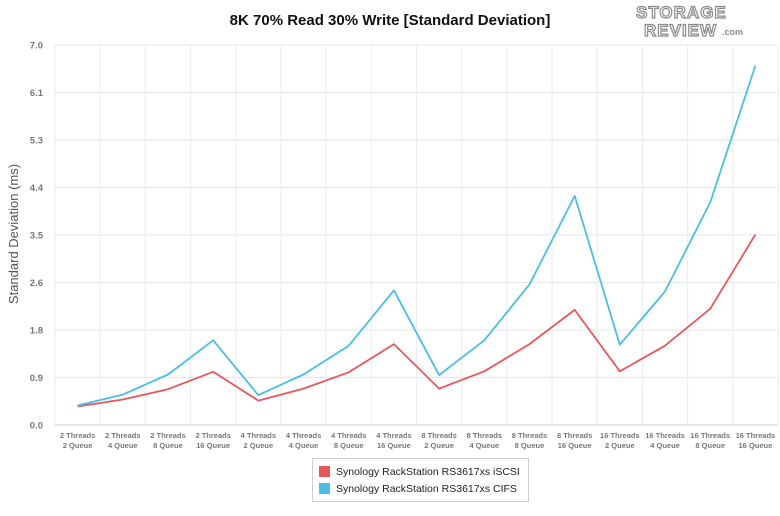  What do you see at coordinates (212, 440) in the screenshot?
I see `x-tick-label: 2 Threads 16 Queue` at bounding box center [212, 440].